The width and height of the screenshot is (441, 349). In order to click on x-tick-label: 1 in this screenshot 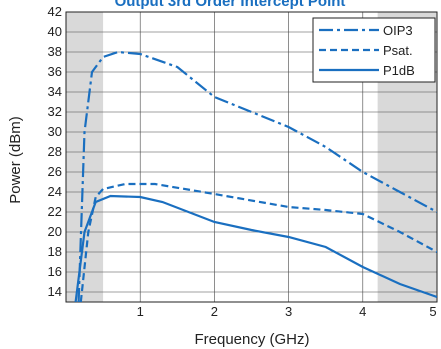, I will do `click(140, 311)`.